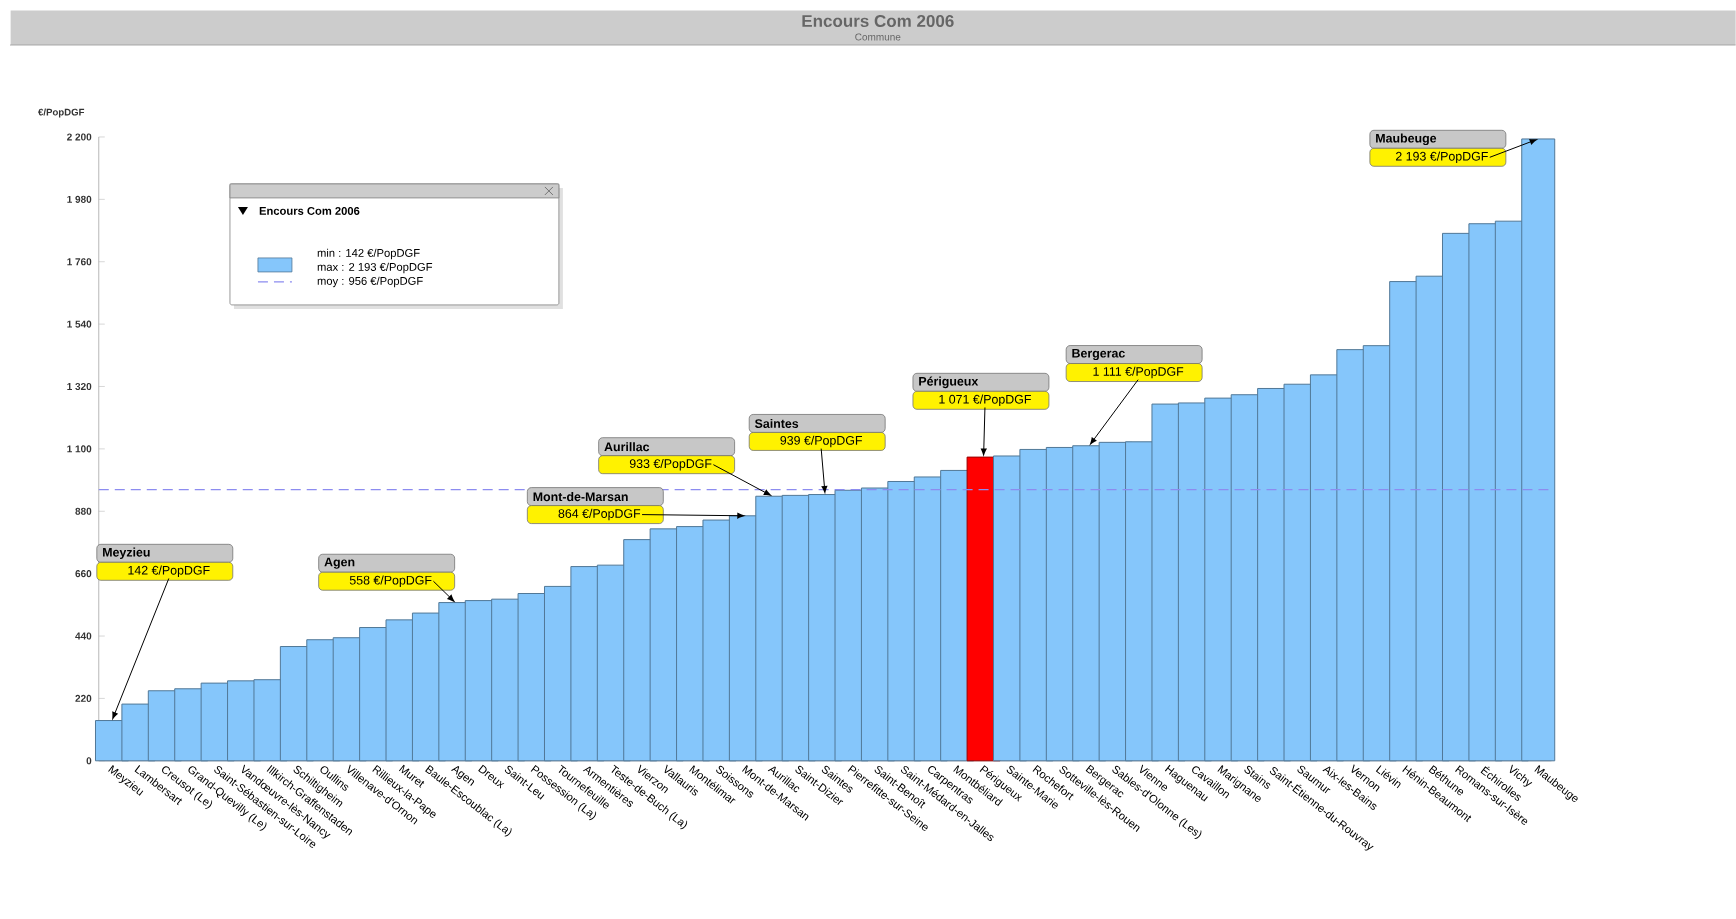  What do you see at coordinates (83, 636) in the screenshot?
I see `y-tick-label: 440` at bounding box center [83, 636].